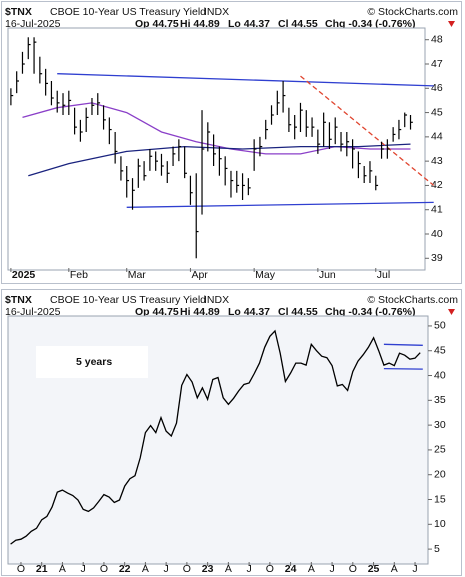 Image resolution: width=465 pixels, height=577 pixels. Describe the element at coordinates (437, 185) in the screenshot. I see `y-tick-label: 42` at that location.